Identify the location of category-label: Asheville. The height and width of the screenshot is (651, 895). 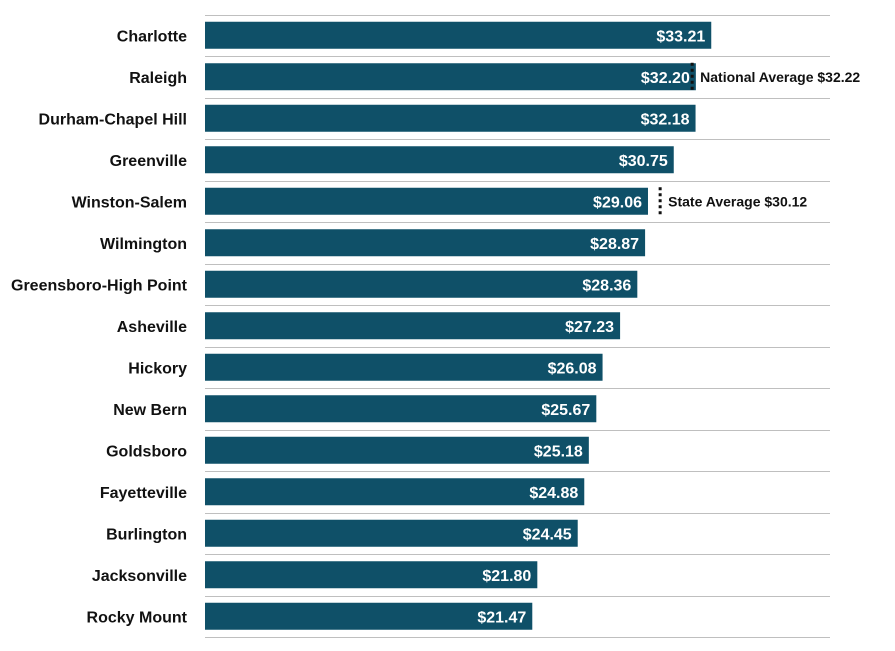
(152, 327).